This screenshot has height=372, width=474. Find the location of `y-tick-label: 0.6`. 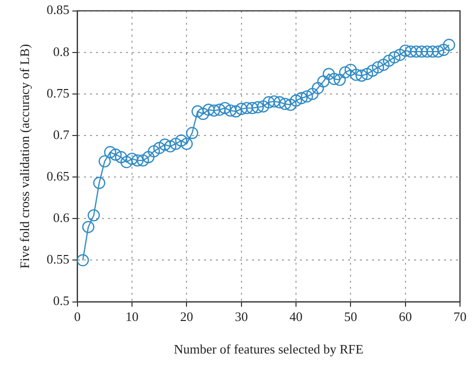

y-tick-label: 0.6 is located at coordinates (61, 218).